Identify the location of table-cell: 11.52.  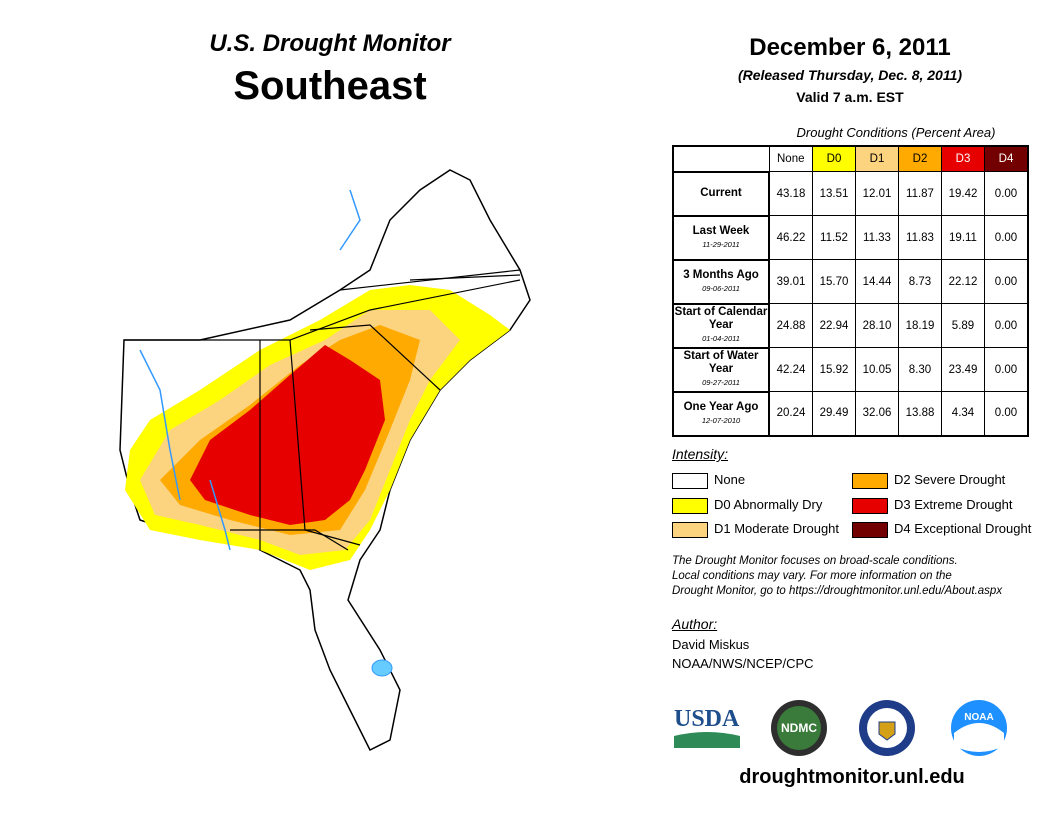
(834, 237).